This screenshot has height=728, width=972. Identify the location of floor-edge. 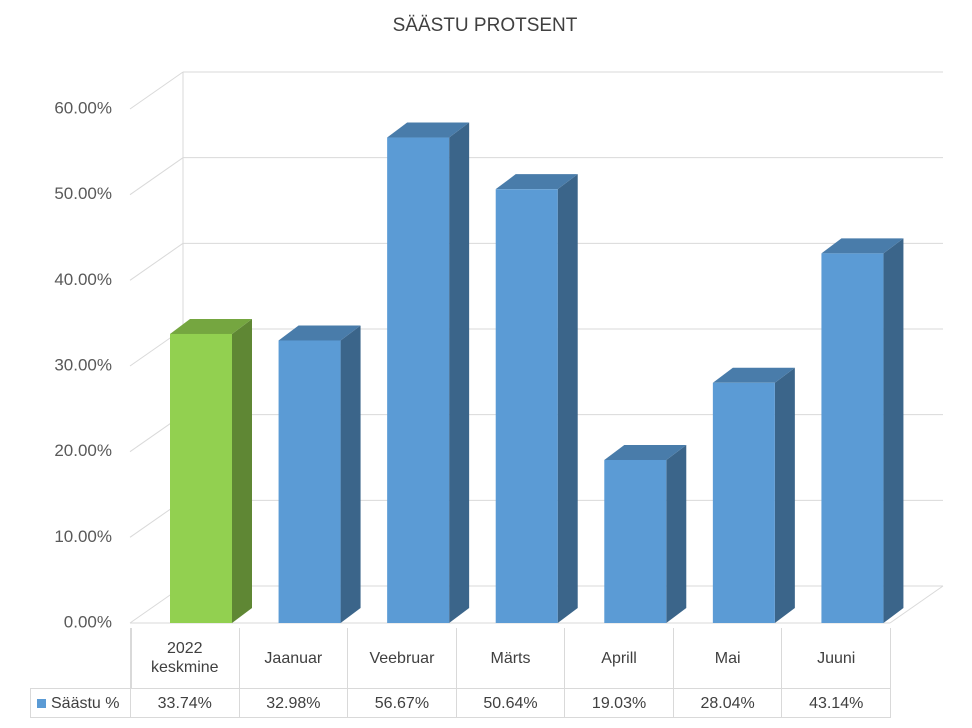
(916, 604).